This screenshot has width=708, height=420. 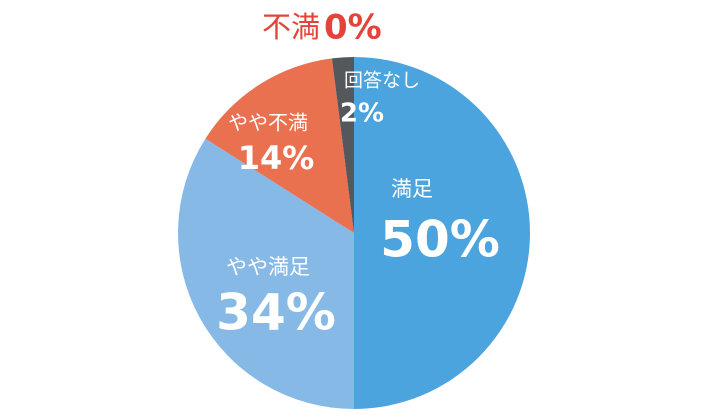 What do you see at coordinates (268, 123) in the screenshot?
I see `slice-label: やや不満` at bounding box center [268, 123].